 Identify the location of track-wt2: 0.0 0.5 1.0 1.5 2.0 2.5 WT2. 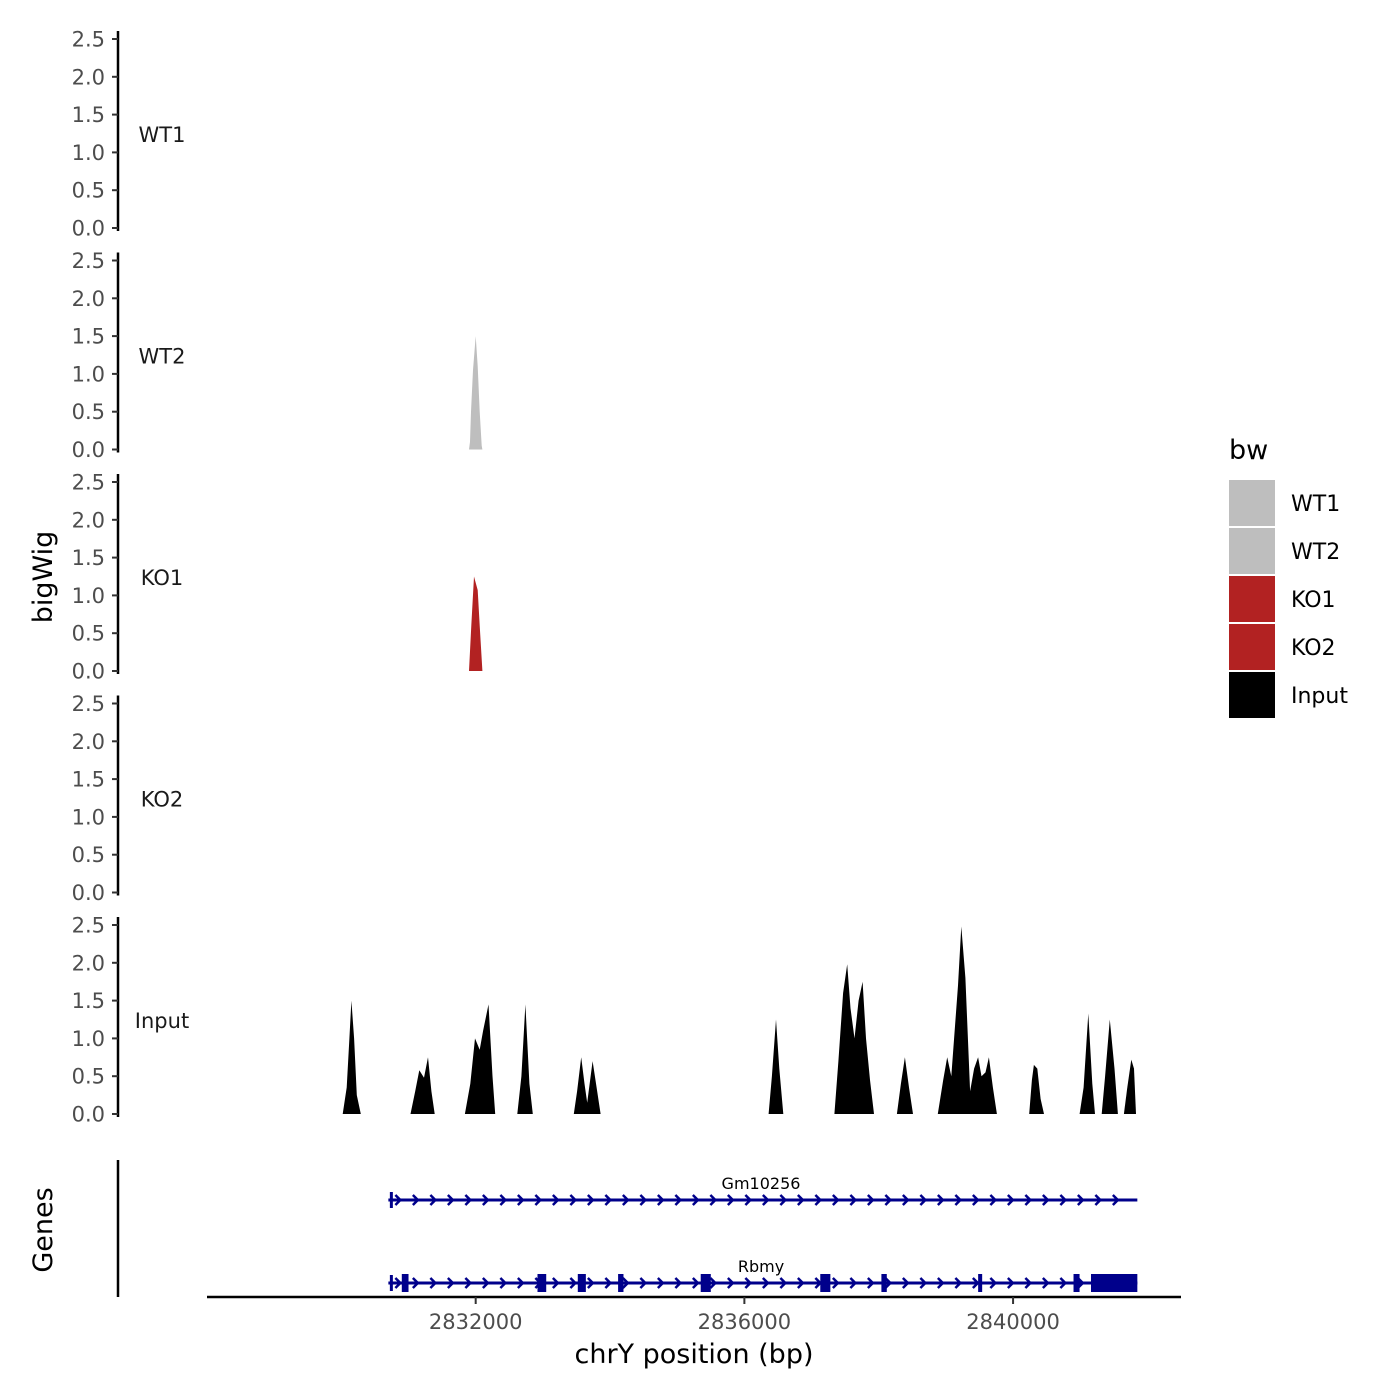
(277, 355).